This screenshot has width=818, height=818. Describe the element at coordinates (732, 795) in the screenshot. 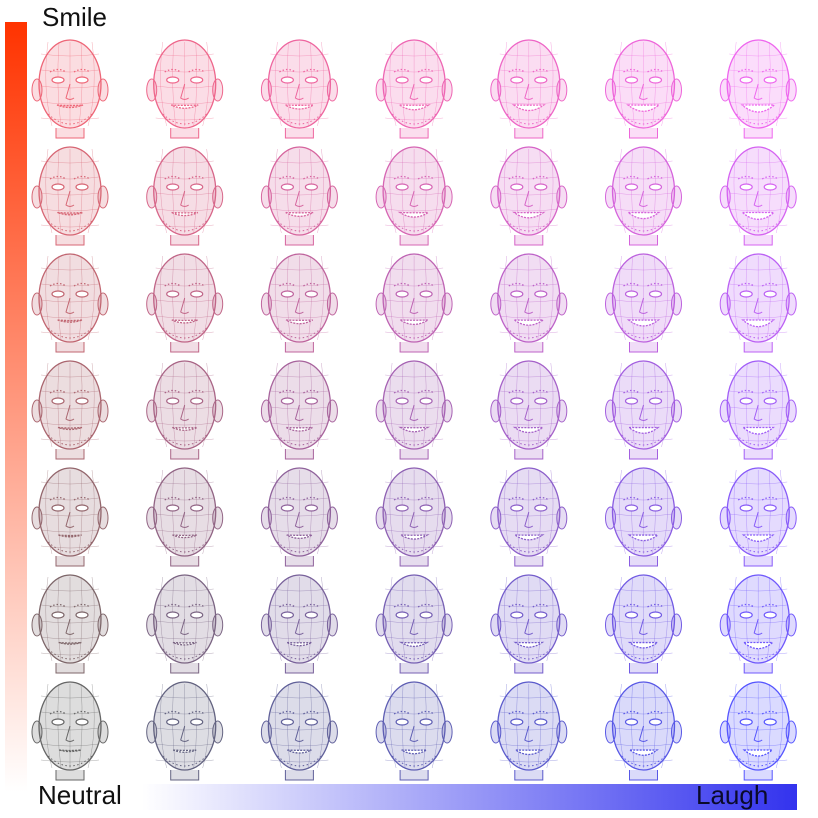

I see `laugh-label: Laugh` at that location.